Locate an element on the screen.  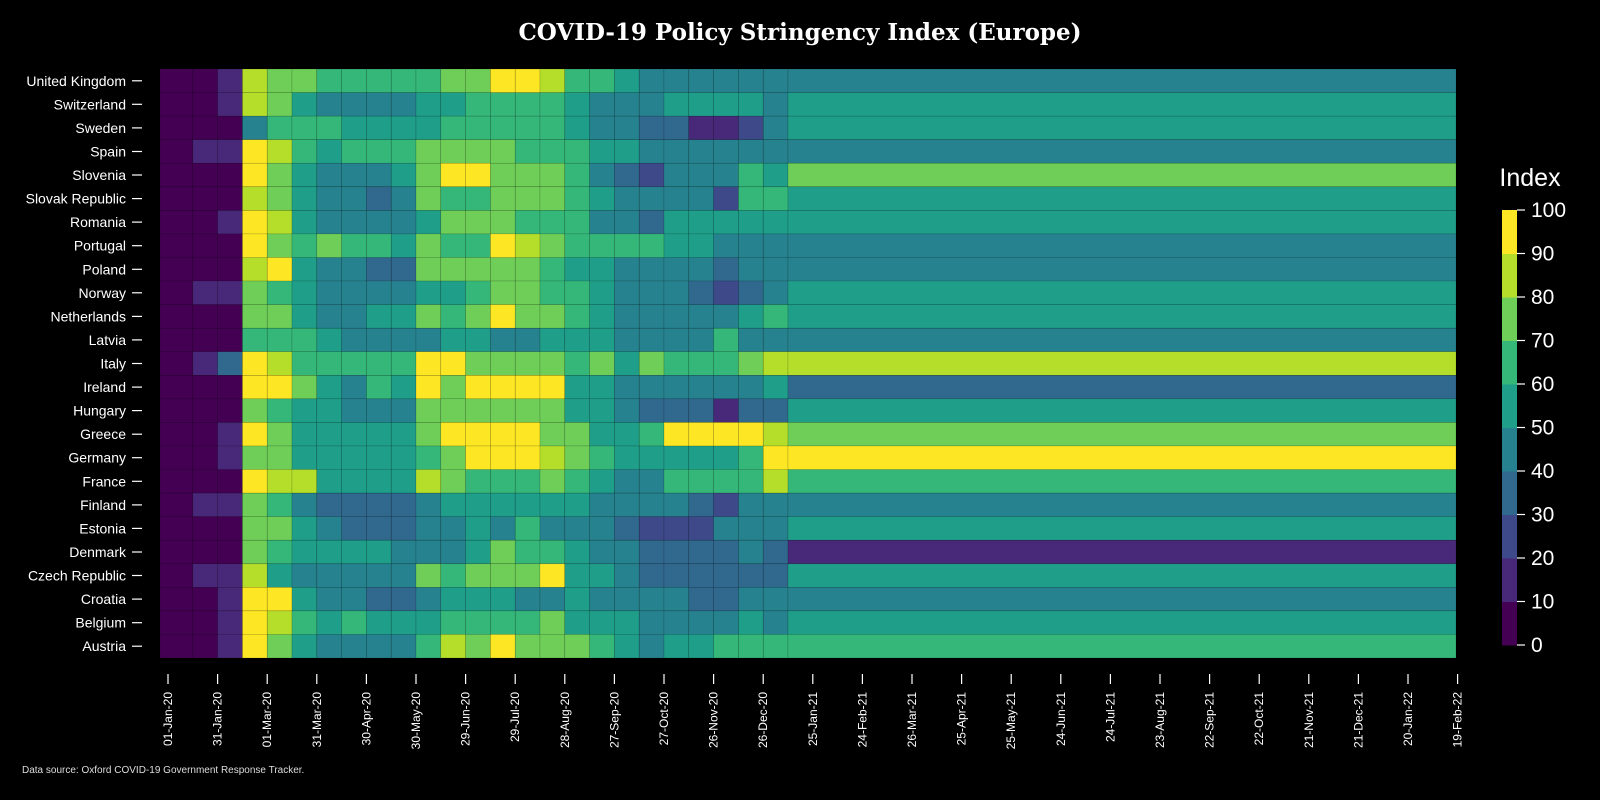
x-tick-label: 20-Jan-22 is located at coordinates (1408, 719).